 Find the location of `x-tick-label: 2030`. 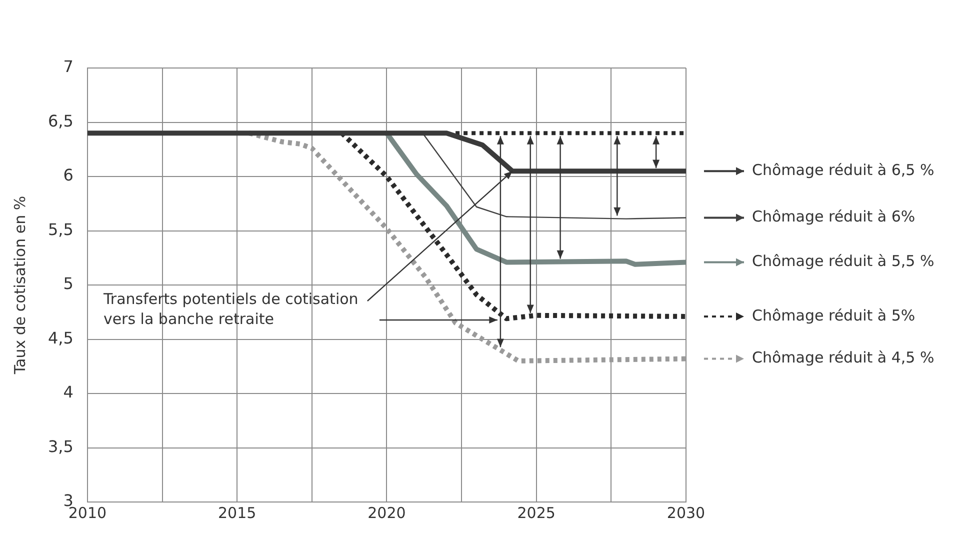

x-tick-label: 2030 is located at coordinates (686, 513).